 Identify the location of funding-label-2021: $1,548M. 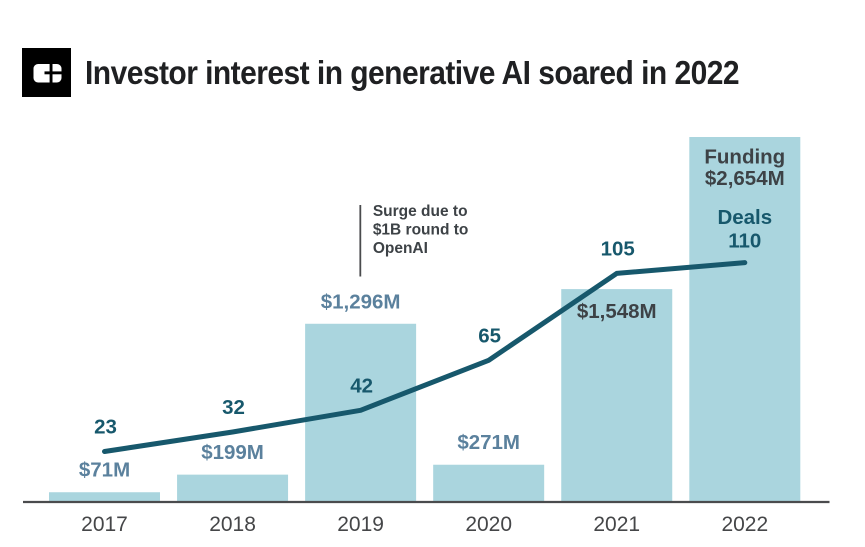
(617, 311).